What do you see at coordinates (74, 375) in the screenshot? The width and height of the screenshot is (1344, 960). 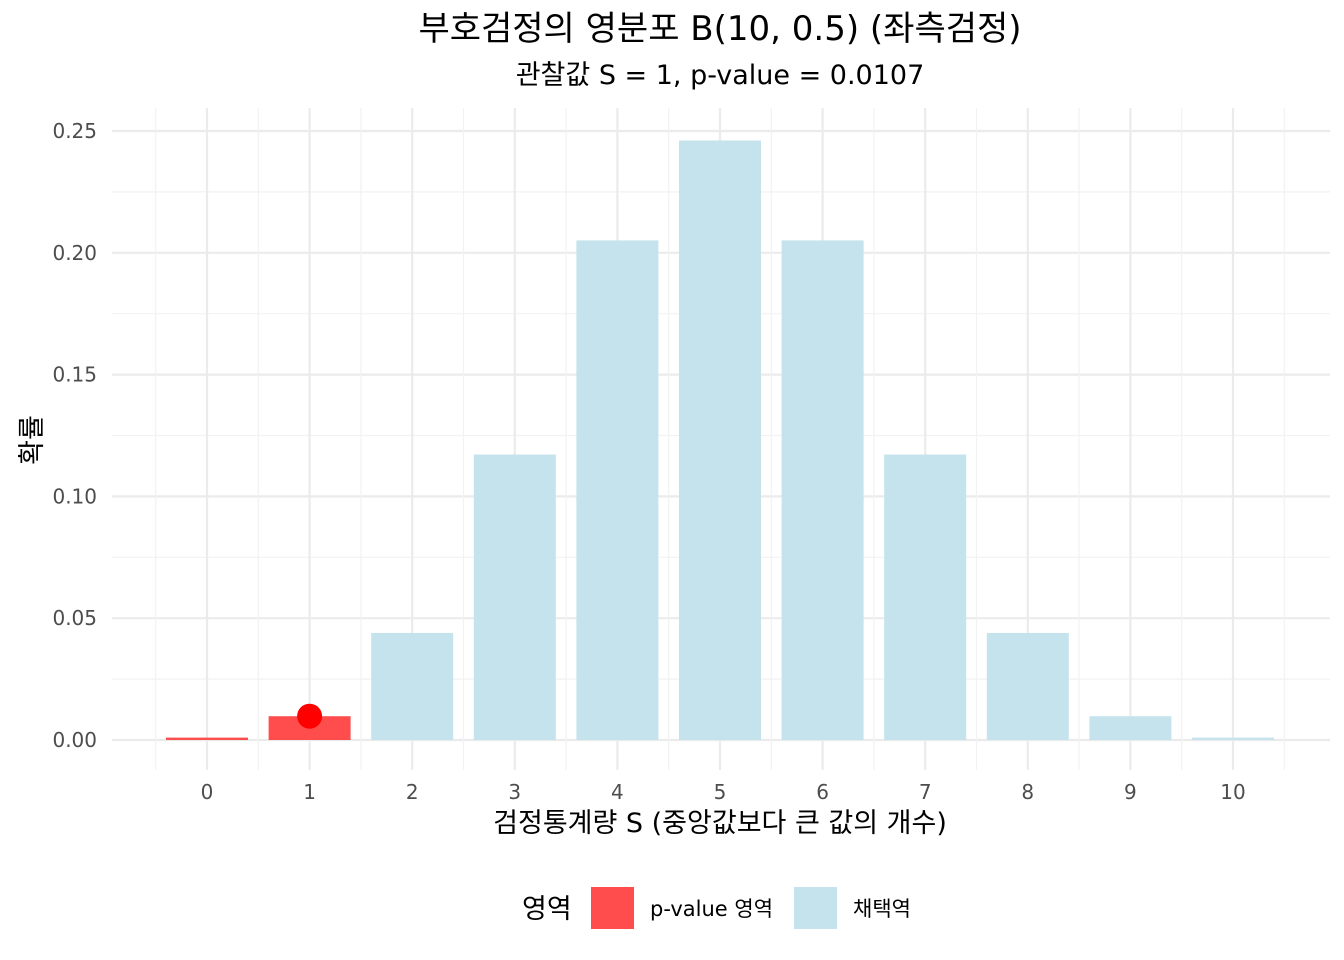 I see `y-tick-label: 0.15` at bounding box center [74, 375].